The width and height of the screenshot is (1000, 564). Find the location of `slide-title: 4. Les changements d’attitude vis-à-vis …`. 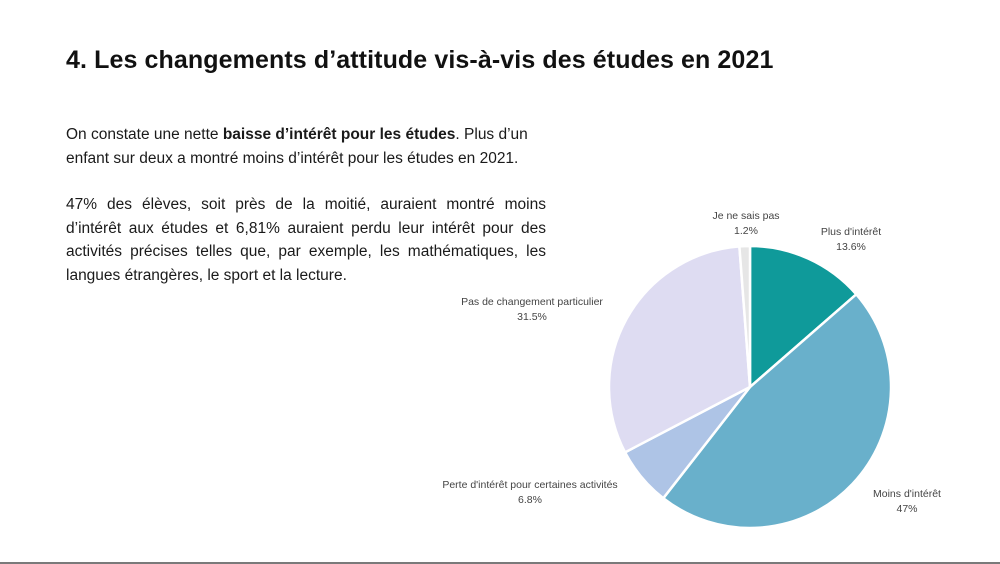

slide-title: 4. Les changements d’attitude vis-à-vis … is located at coordinates (420, 60).